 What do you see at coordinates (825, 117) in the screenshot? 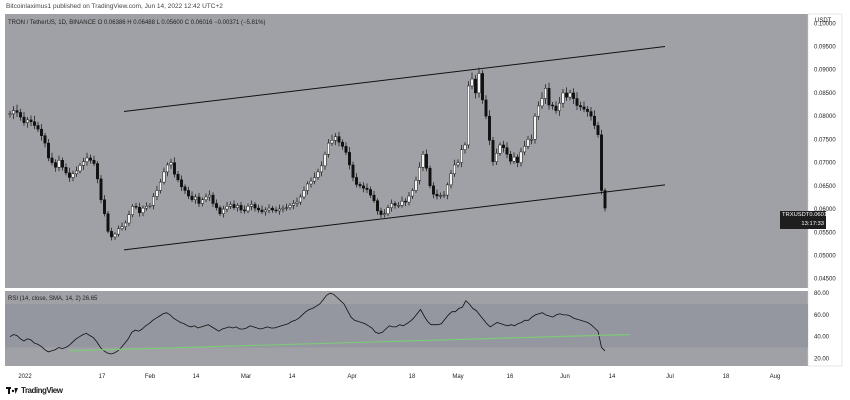
I see `price-tick-label: 0.08000` at bounding box center [825, 117].